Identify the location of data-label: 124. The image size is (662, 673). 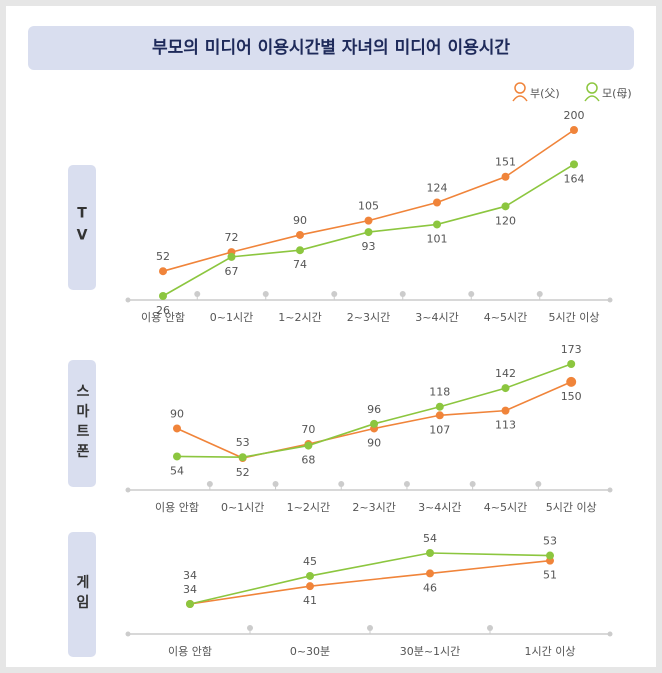
(437, 188).